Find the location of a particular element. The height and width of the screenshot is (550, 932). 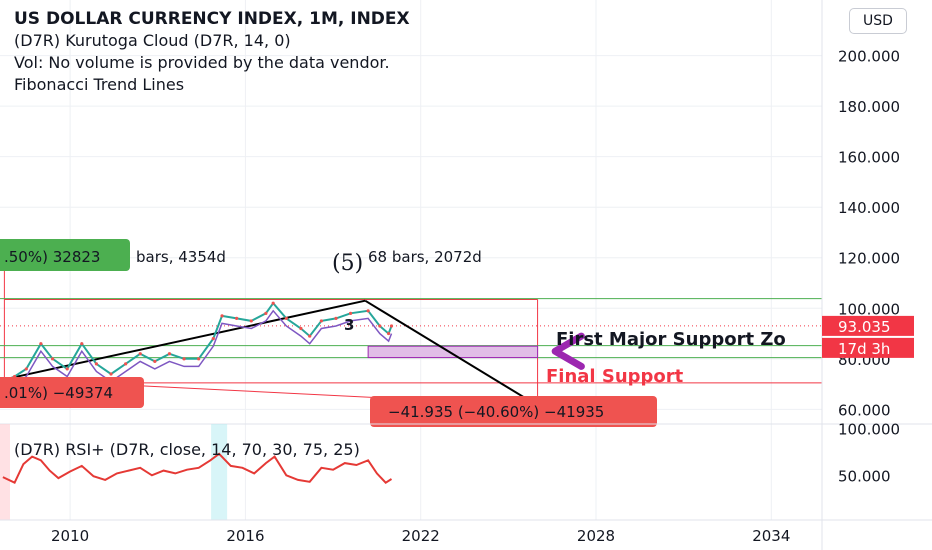

range-bottom-right-badge is located at coordinates (513, 411).